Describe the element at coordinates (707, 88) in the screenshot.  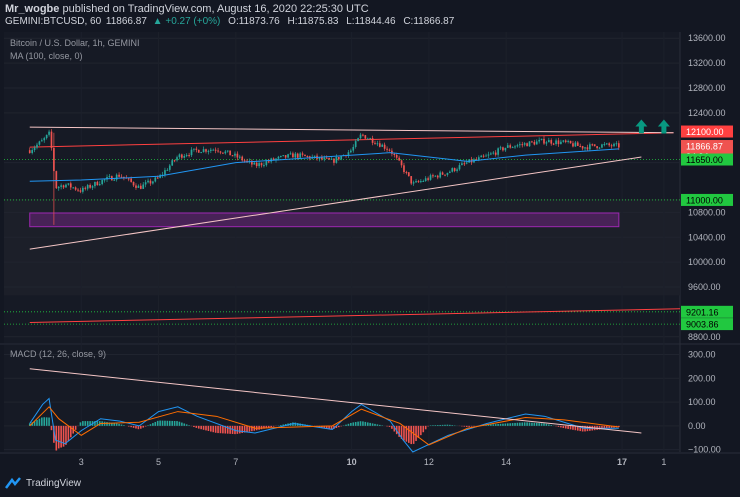
I see `y-tick-label: 12800.00` at that location.